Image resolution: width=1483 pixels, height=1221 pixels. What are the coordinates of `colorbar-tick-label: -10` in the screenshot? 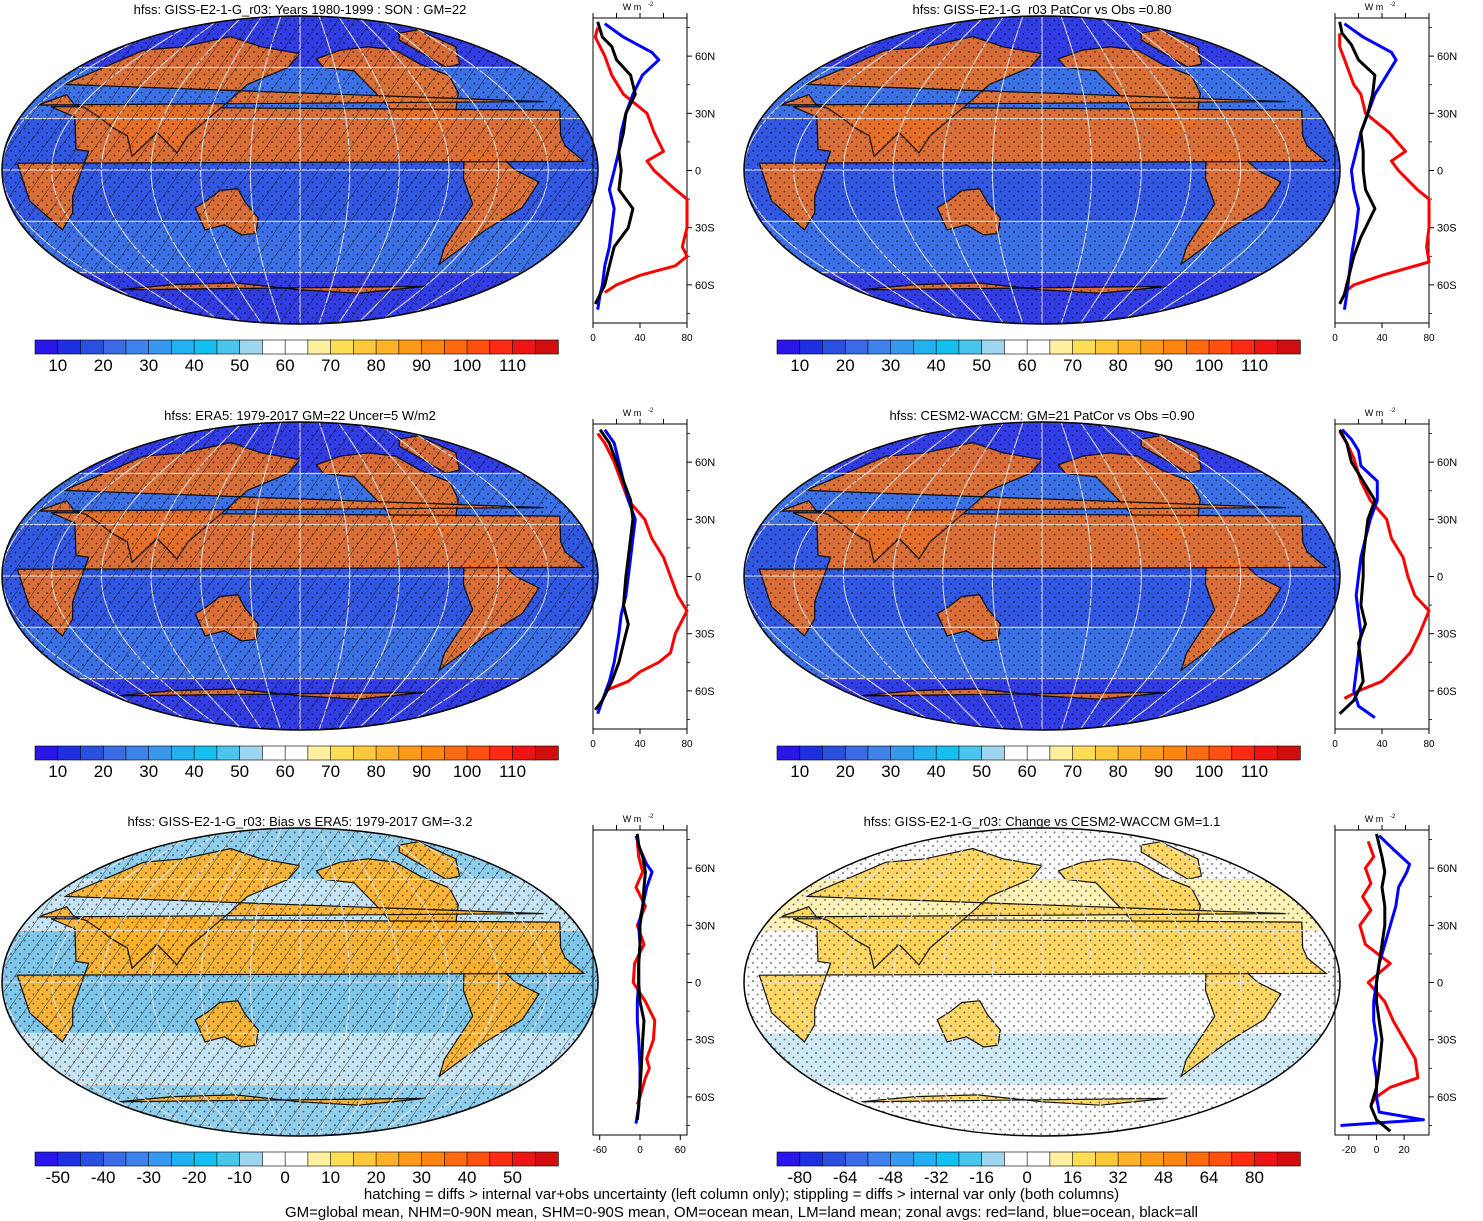 It's located at (239, 1177).